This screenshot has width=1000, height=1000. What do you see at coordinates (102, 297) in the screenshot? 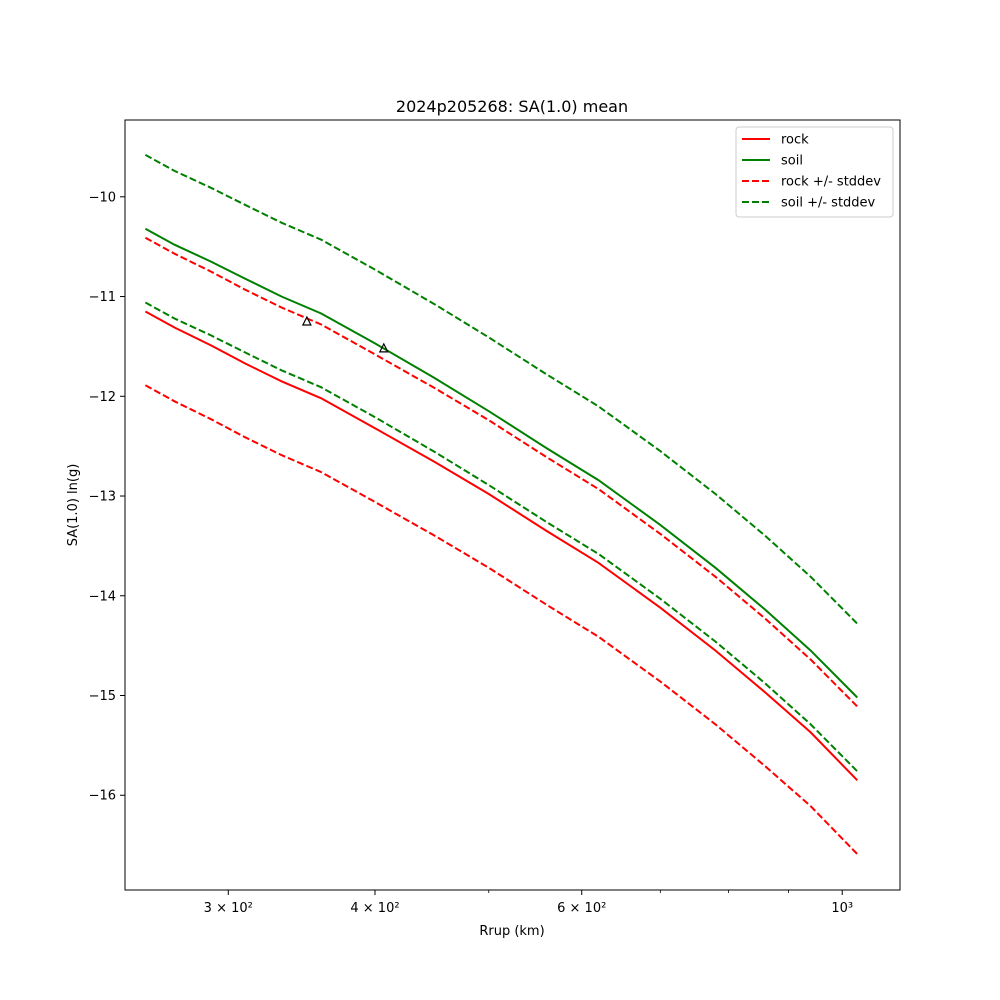
I see `y-tick-label-1: −11` at bounding box center [102, 297].